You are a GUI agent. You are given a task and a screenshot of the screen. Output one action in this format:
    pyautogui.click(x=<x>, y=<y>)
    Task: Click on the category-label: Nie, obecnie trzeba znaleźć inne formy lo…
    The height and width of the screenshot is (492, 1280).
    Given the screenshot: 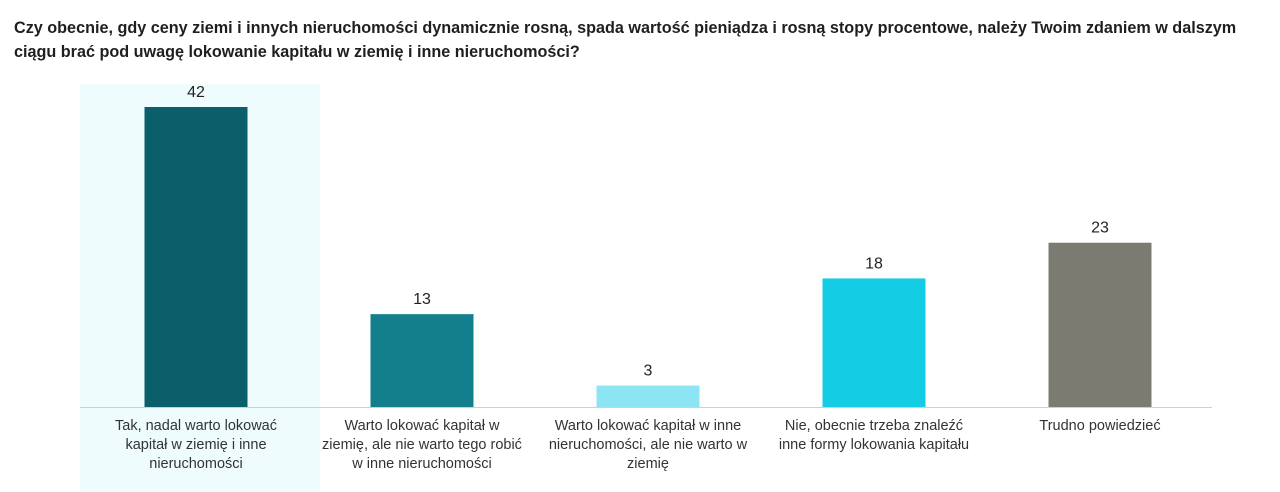 What is the action you would take?
    pyautogui.click(x=874, y=435)
    